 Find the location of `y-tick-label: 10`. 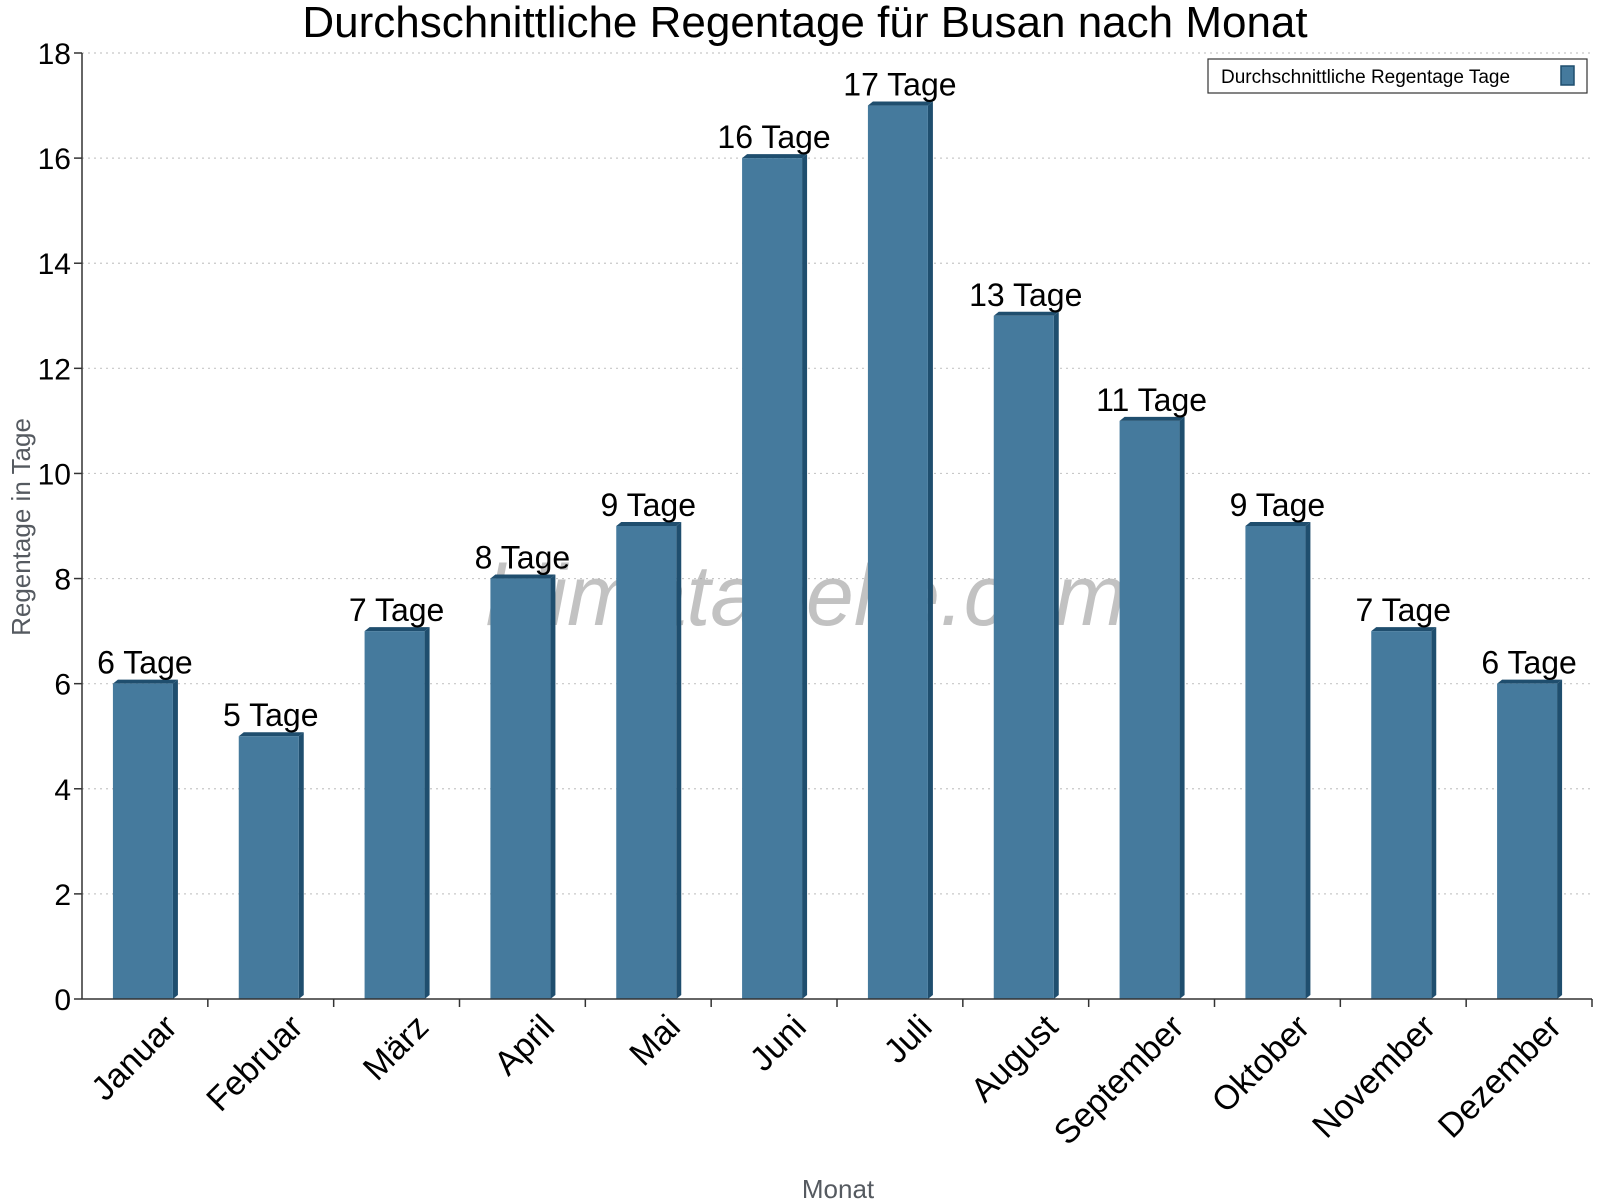

y-tick-label: 10 is located at coordinates (54, 474).